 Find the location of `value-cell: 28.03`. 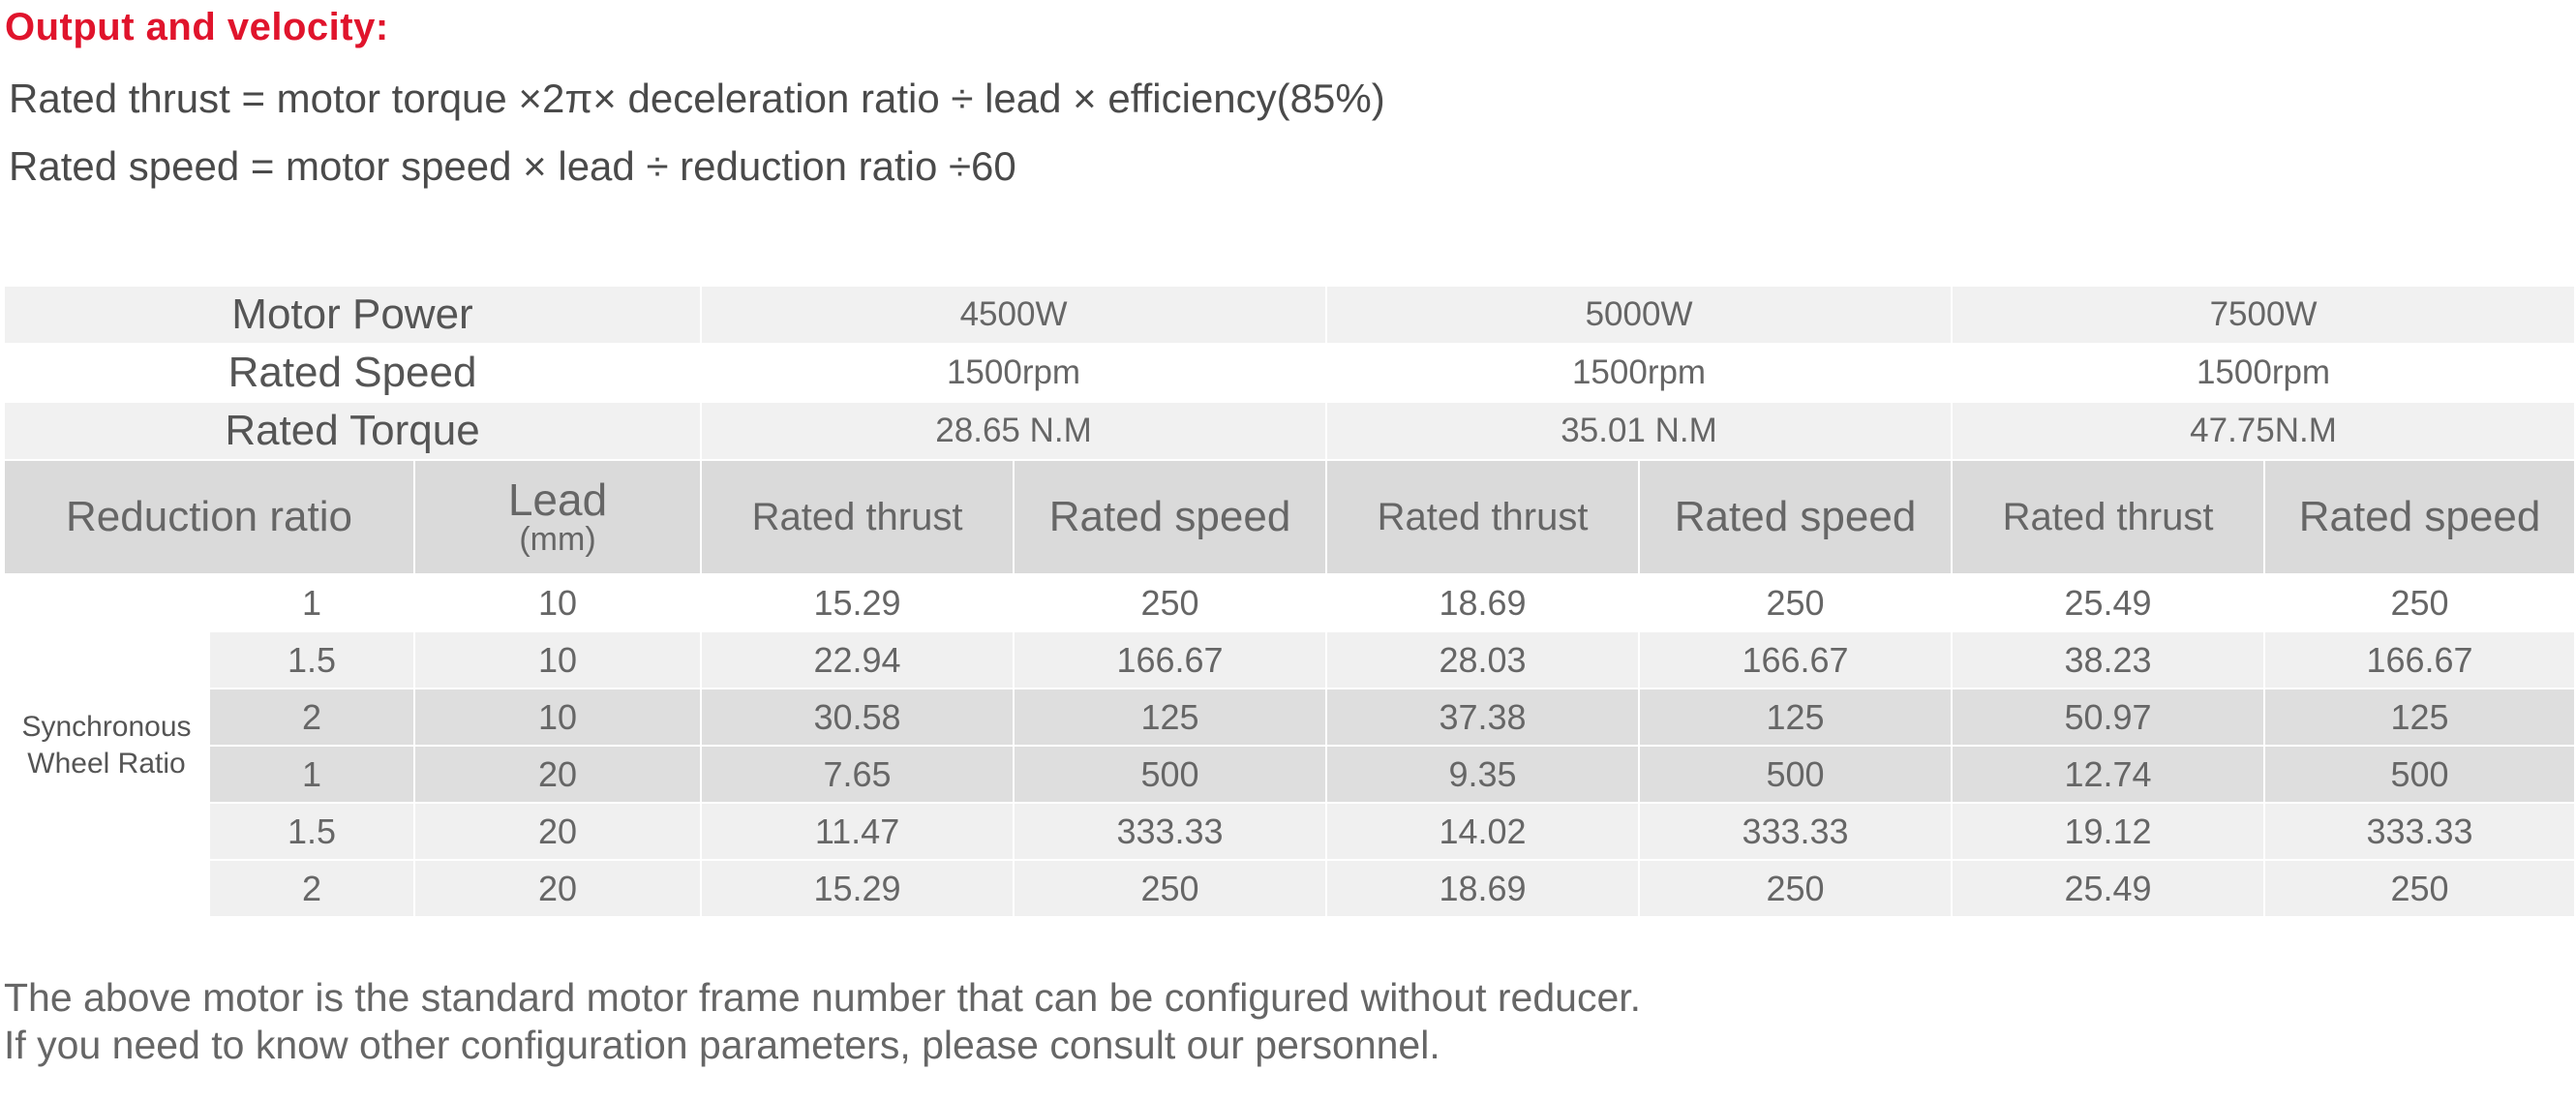

value-cell: 28.03 is located at coordinates (1483, 659).